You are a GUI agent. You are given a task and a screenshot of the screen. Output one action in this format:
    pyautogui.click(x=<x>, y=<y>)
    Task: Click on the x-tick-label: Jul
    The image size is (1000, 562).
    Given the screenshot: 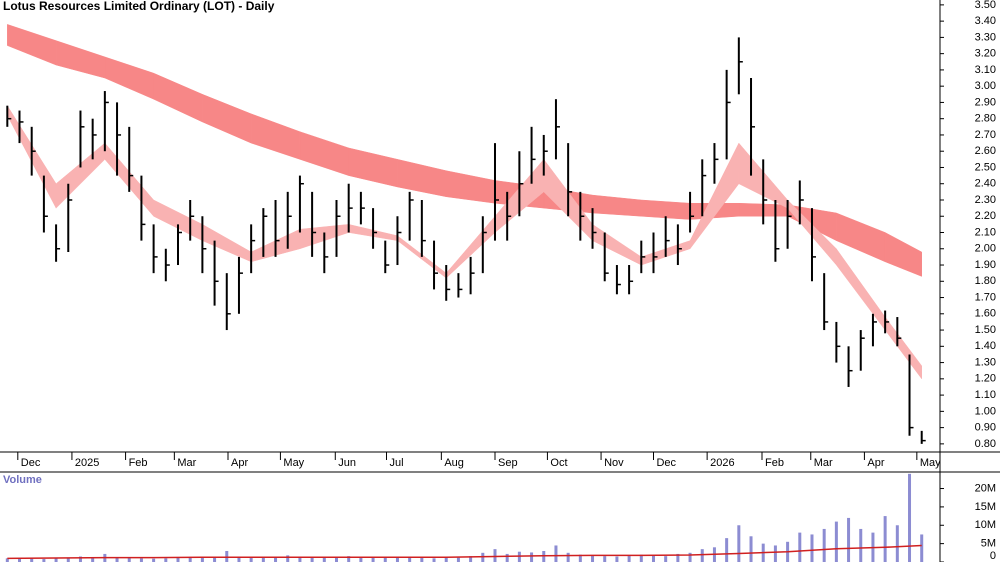 What is the action you would take?
    pyautogui.click(x=396, y=463)
    